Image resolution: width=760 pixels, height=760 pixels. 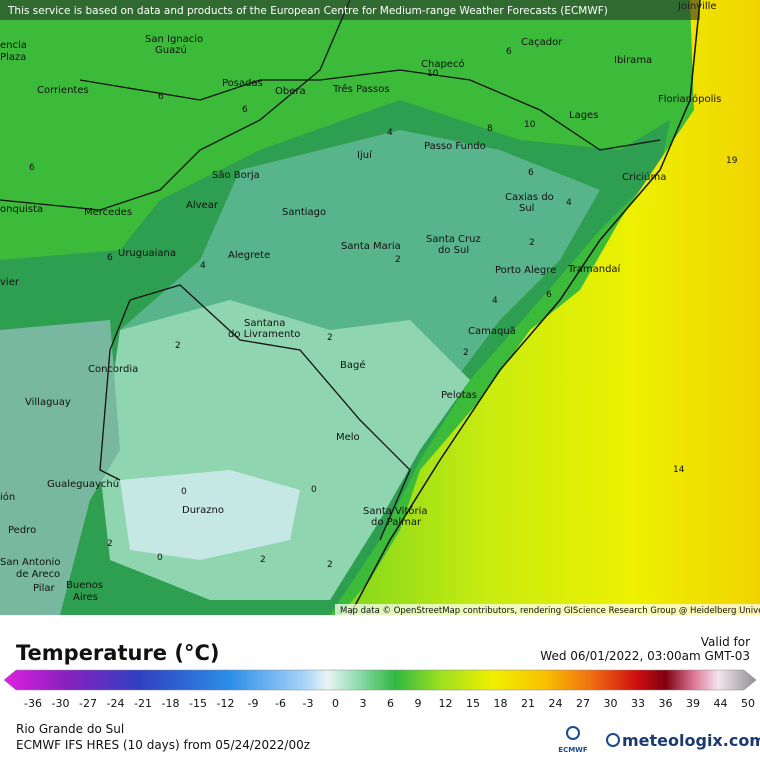 What do you see at coordinates (21, 209) in the screenshot?
I see `place-label: onquista` at bounding box center [21, 209].